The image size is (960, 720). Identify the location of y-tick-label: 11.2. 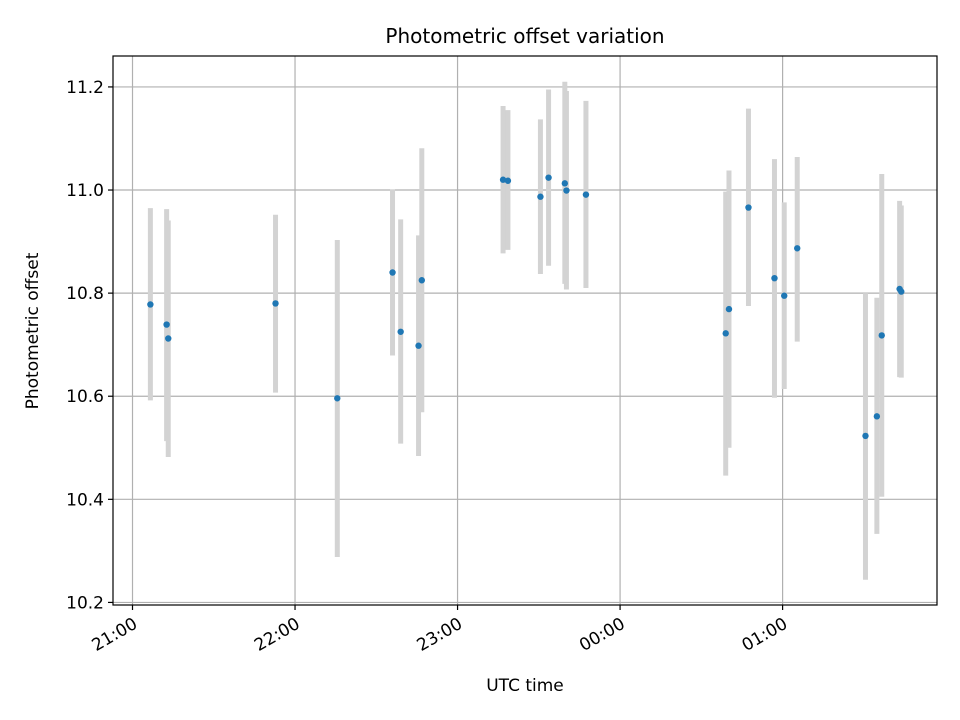
(85, 88).